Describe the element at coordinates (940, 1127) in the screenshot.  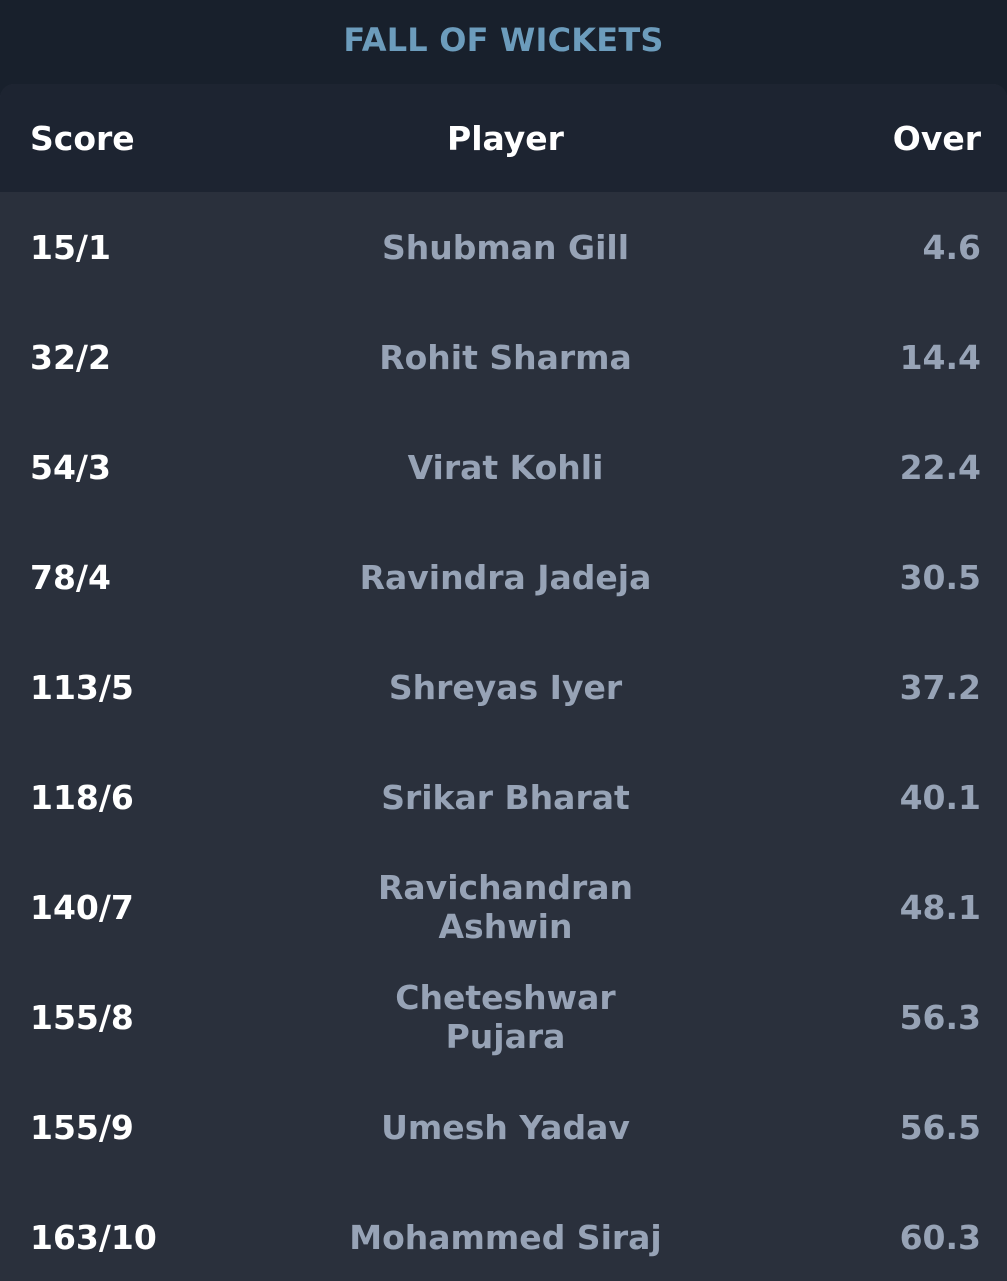
I see `wicket-over: 56.5` at that location.